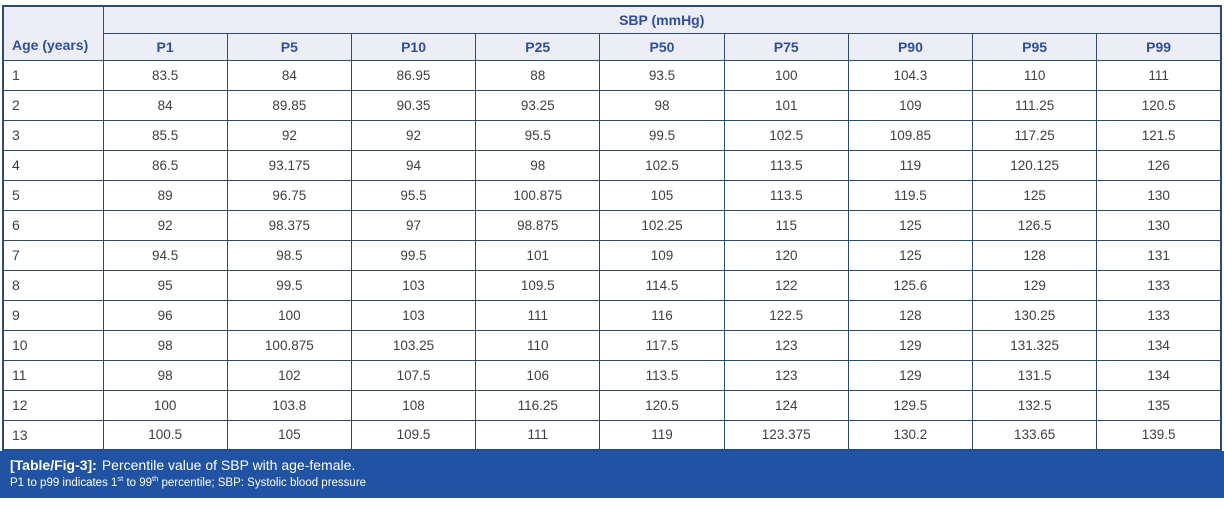  Describe the element at coordinates (262, 482) in the screenshot. I see `caption-note-part3: percentile; SBP: Systolic blood pressure` at that location.